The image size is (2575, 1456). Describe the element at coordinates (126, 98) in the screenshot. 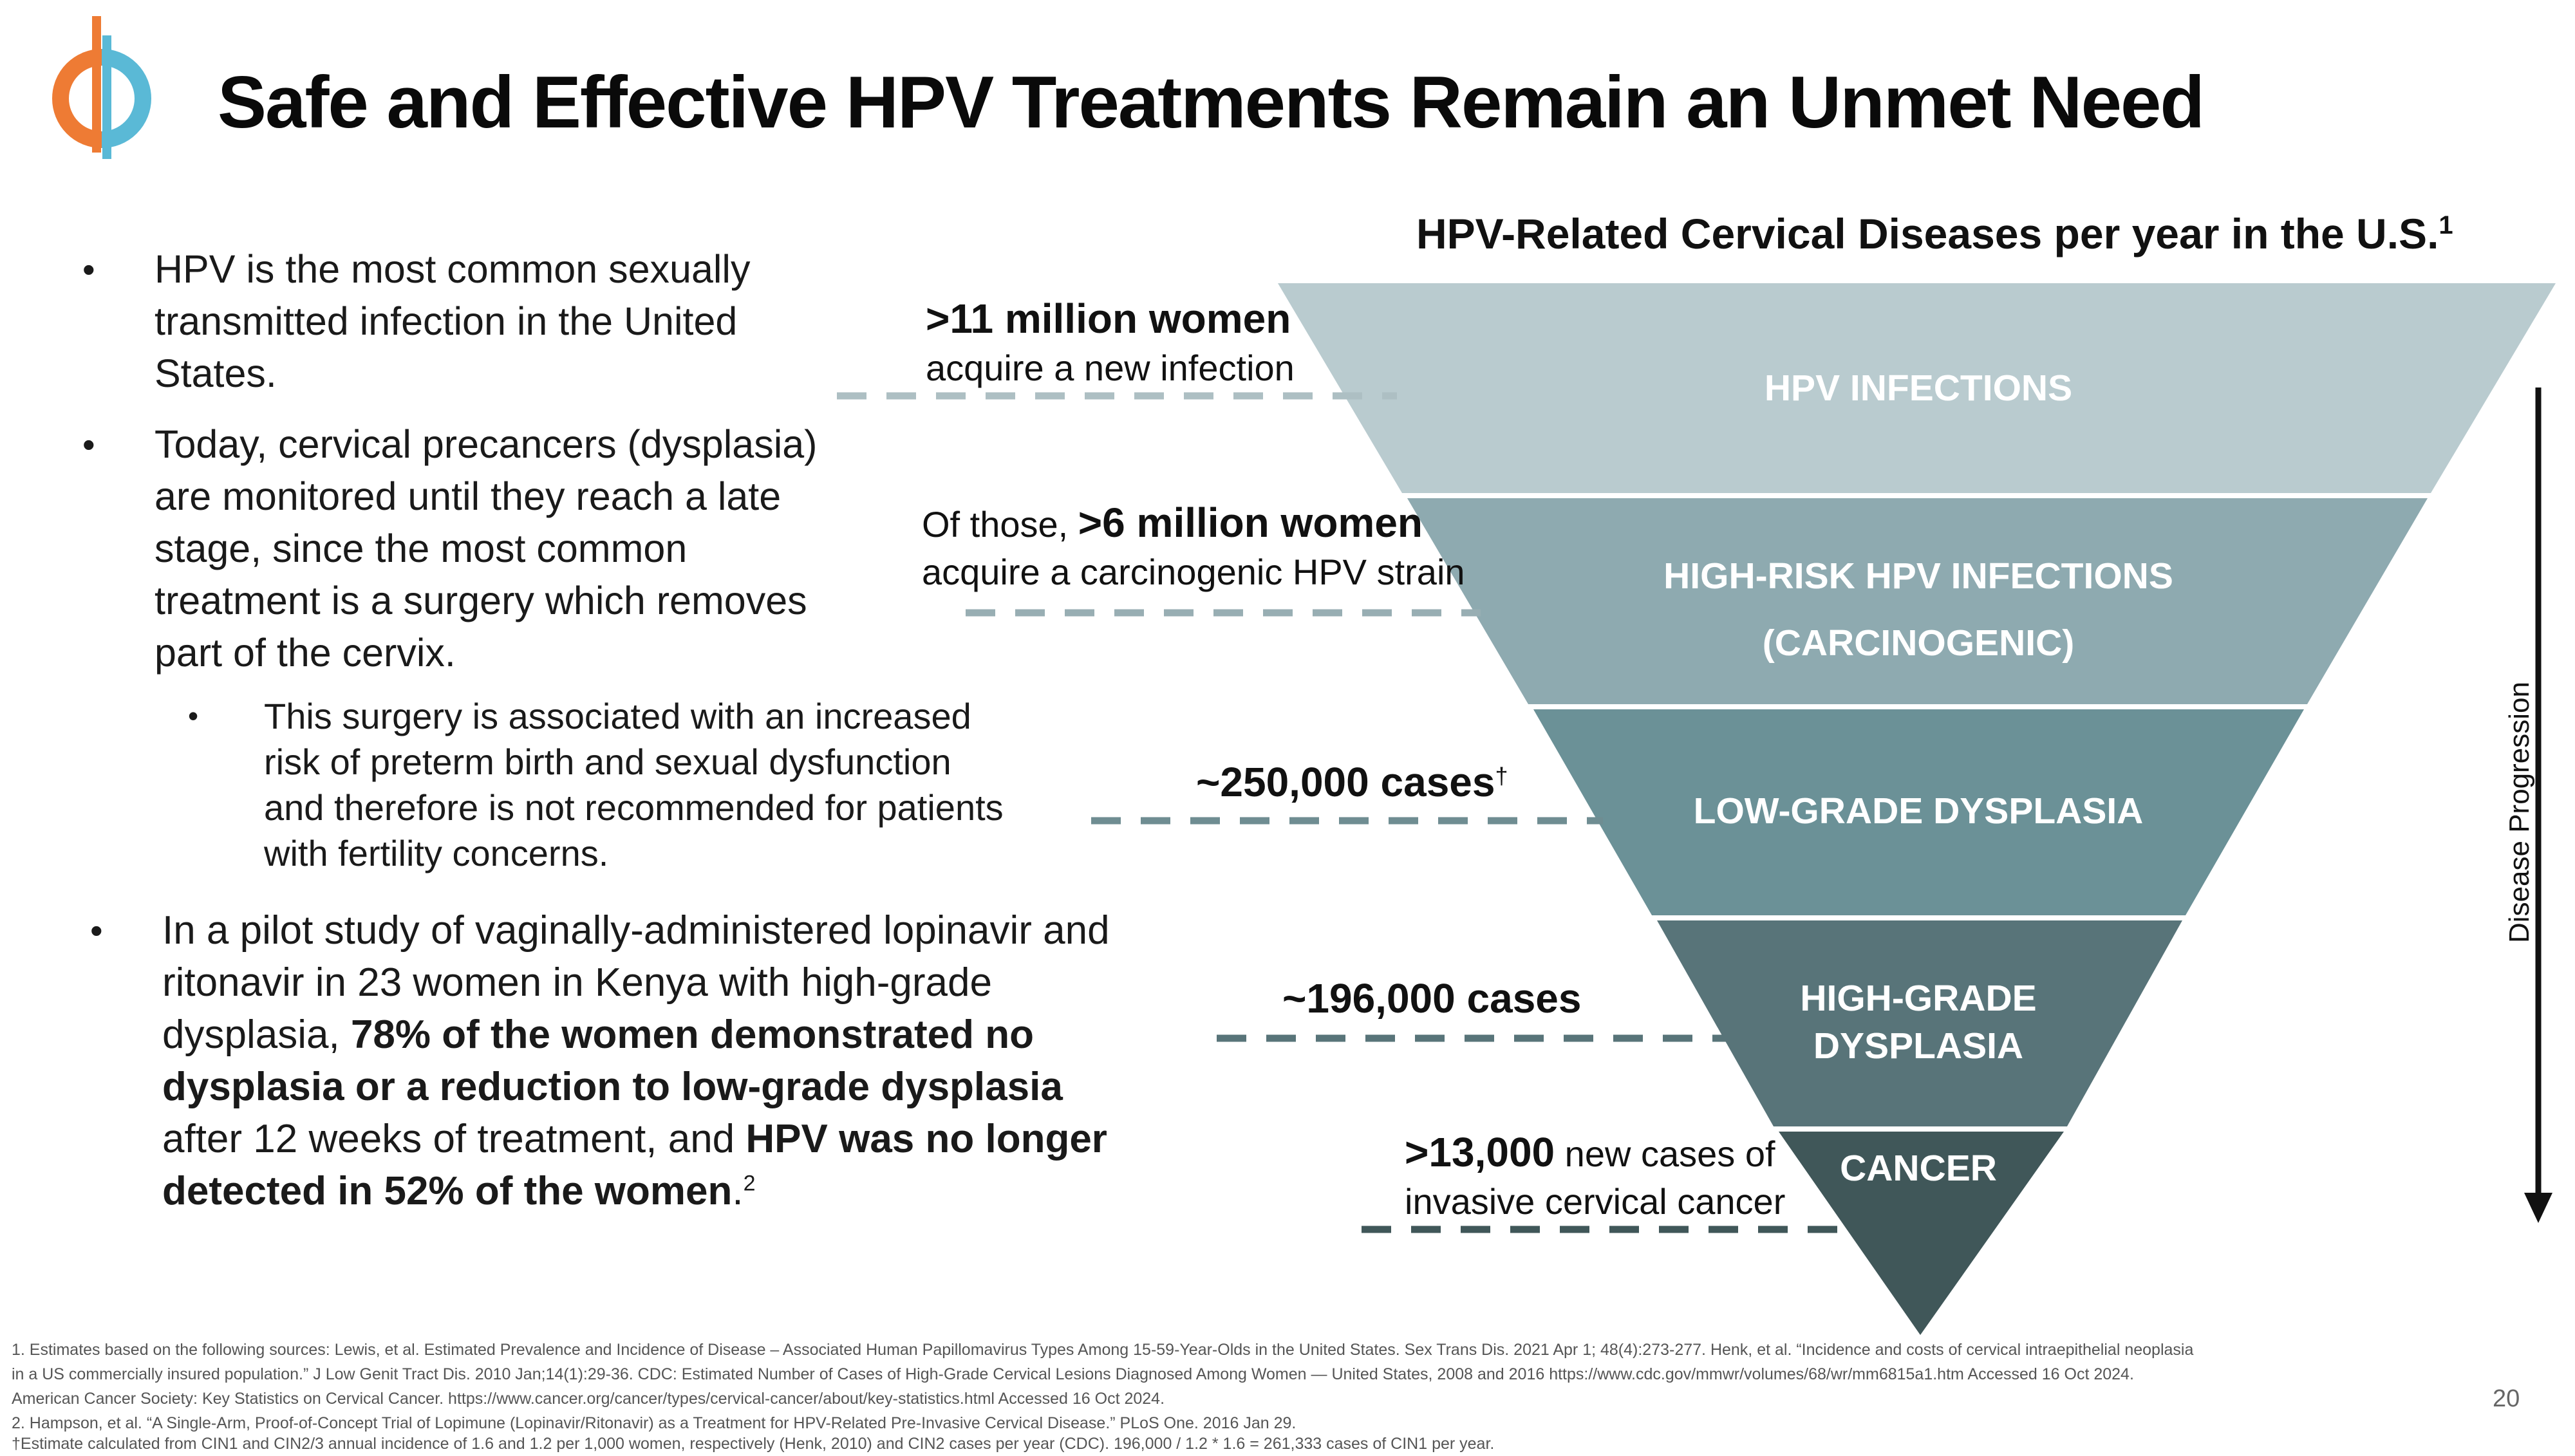

I see `logo-blue-arc` at that location.